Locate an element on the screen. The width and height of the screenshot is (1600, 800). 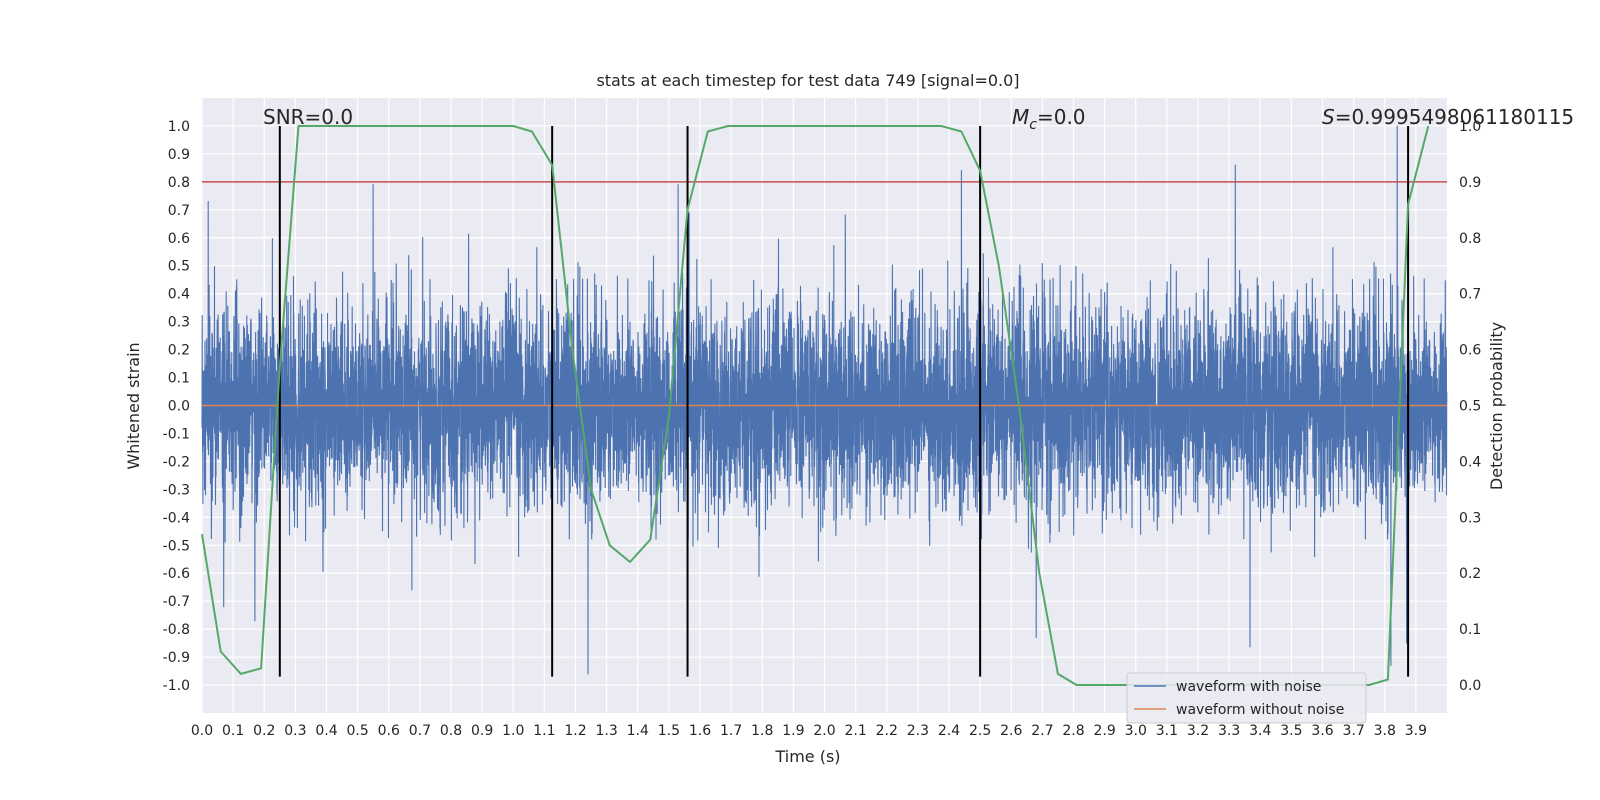
x-tick-label: 3.7 is located at coordinates (1353, 731).